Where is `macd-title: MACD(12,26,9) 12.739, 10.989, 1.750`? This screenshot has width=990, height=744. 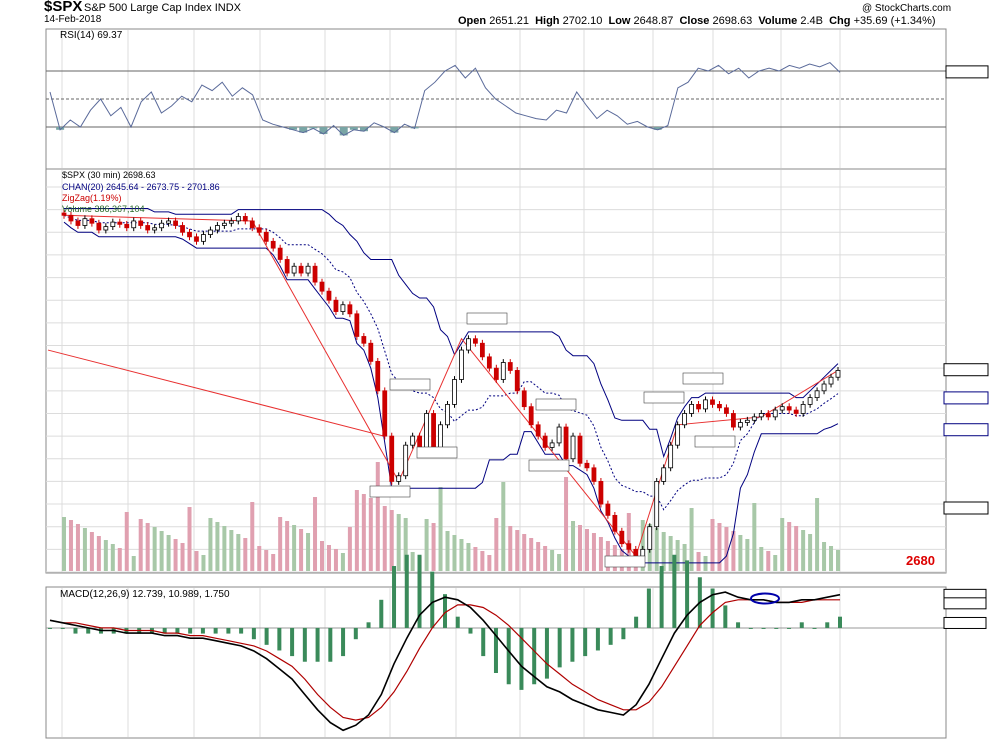
macd-title: MACD(12,26,9) 12.739, 10.989, 1.750 is located at coordinates (145, 594).